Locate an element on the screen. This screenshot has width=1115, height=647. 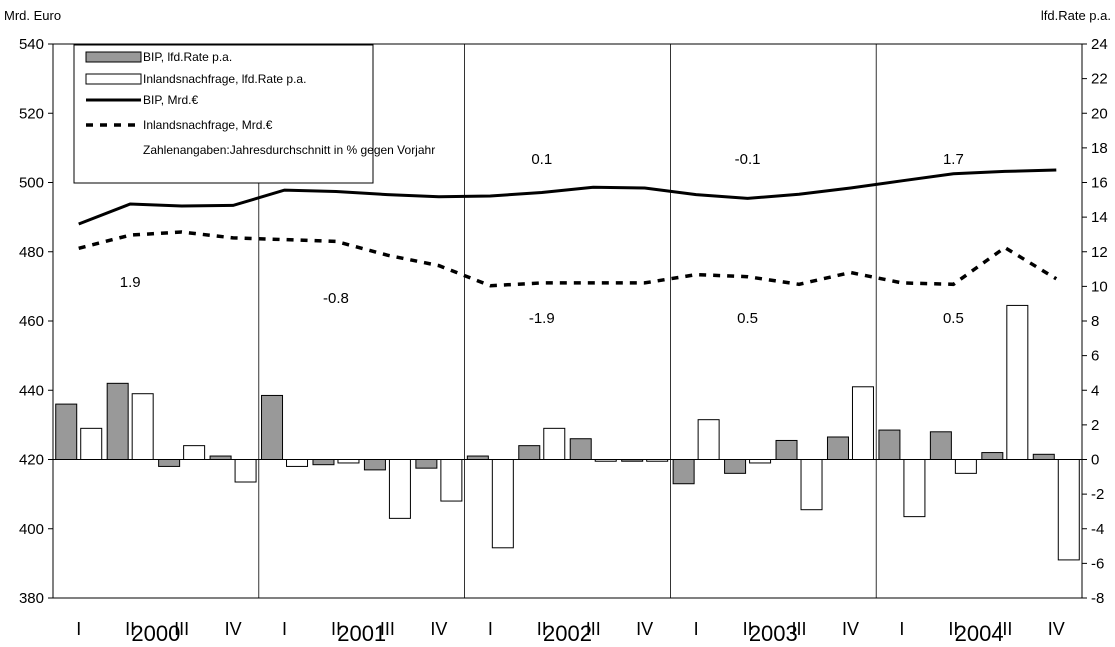
legend-swatch-inland-rate is located at coordinates (113, 79).